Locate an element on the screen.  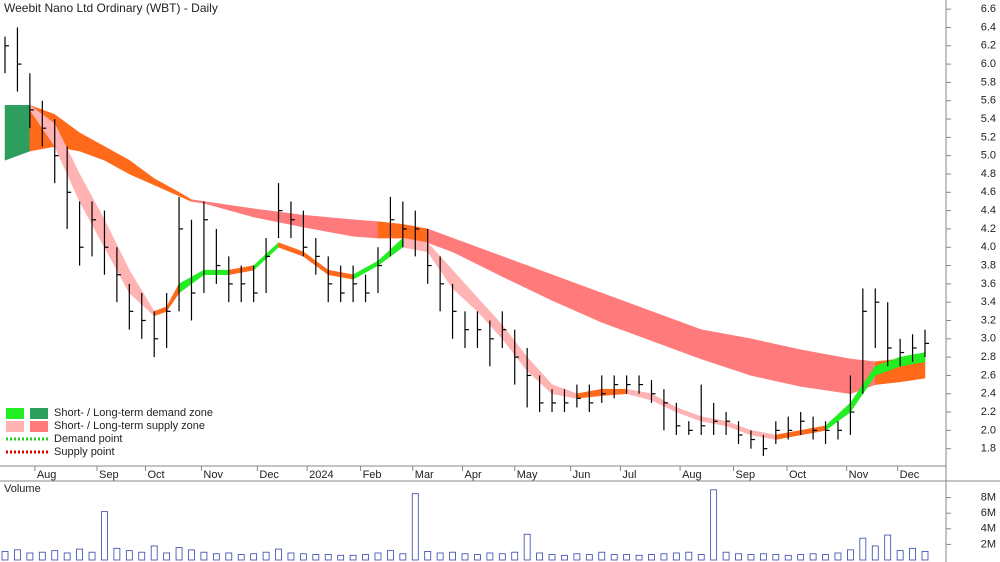
x-tick-label: Dec is located at coordinates (910, 475).